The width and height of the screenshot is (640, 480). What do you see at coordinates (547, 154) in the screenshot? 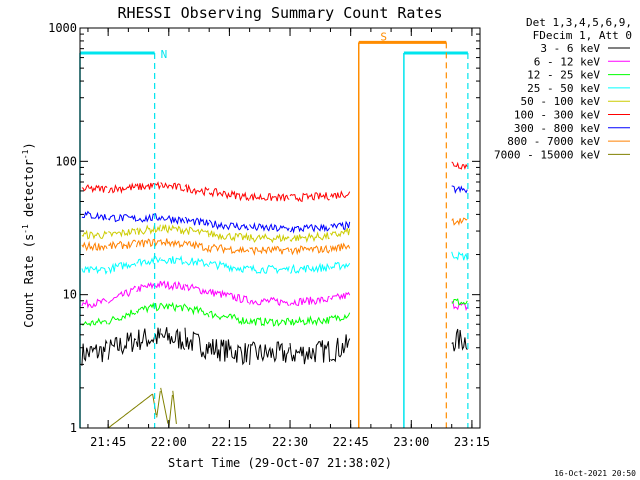
I see `legend-label-8: 7000 - 15000 keV` at bounding box center [547, 154].